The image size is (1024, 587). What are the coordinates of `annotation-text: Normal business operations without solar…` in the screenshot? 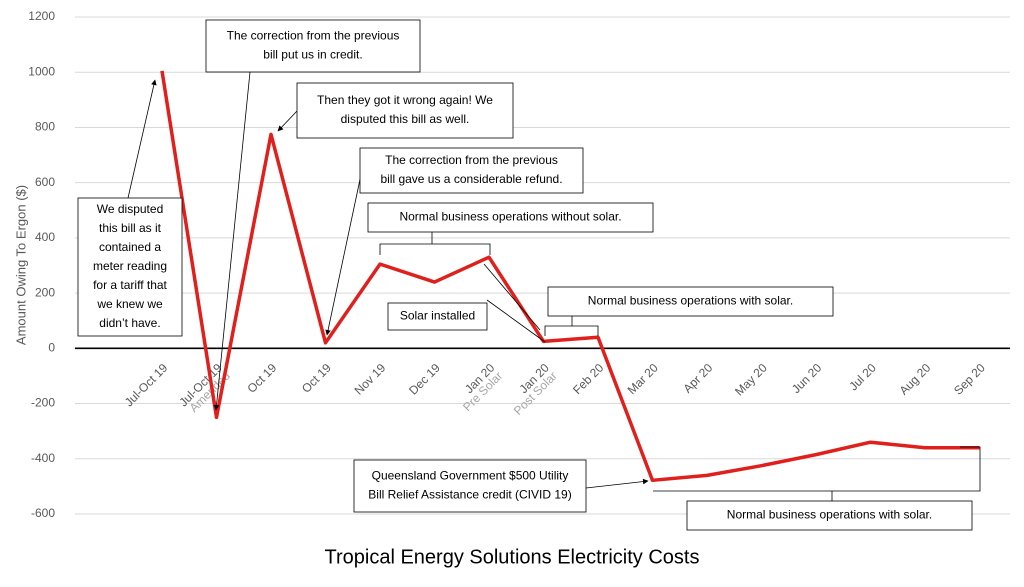 It's located at (510, 217).